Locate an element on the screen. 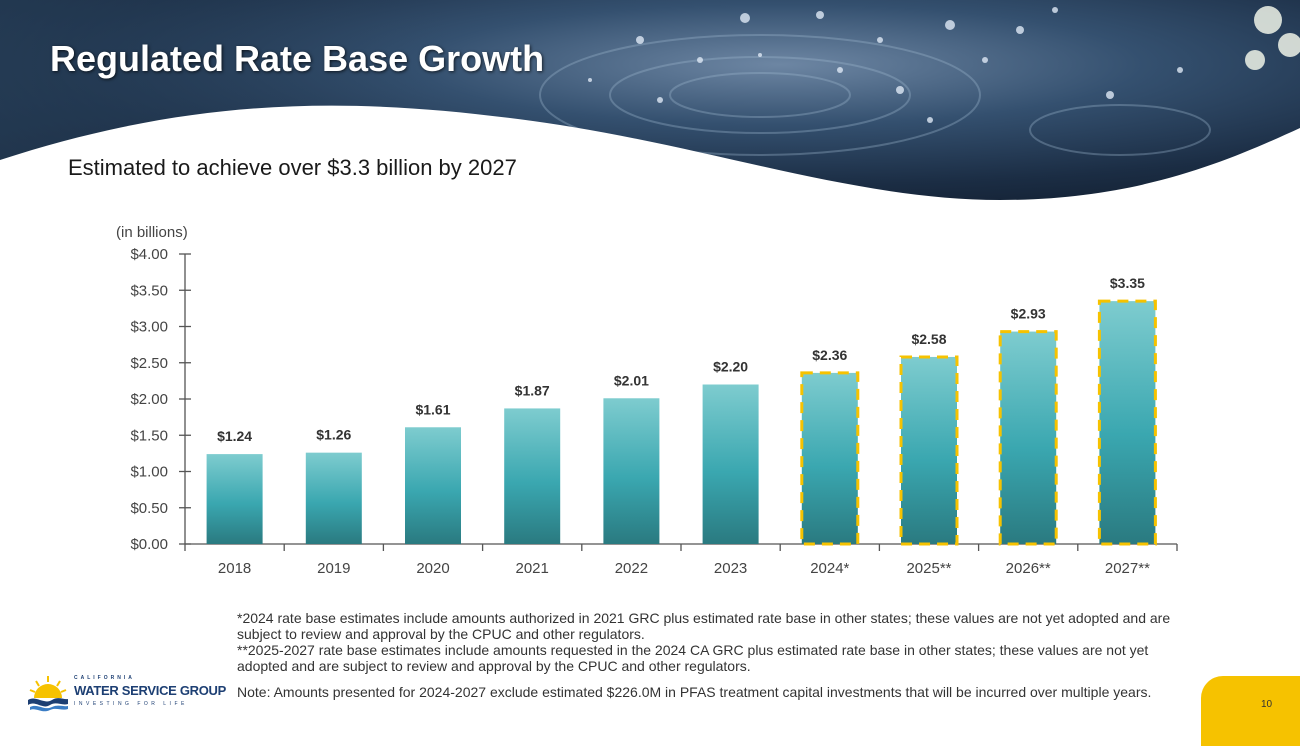 The height and width of the screenshot is (746, 1300). bar-value-label: $1.87 is located at coordinates (532, 390).